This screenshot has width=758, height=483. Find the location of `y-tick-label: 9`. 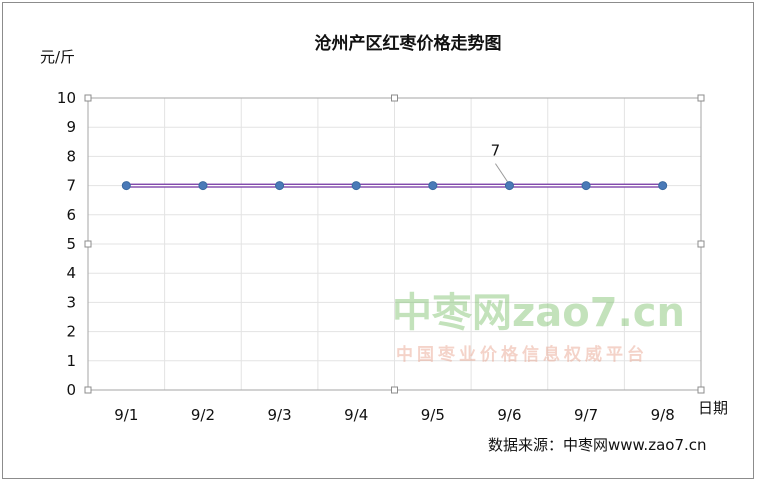

y-tick-label: 9 is located at coordinates (71, 127).